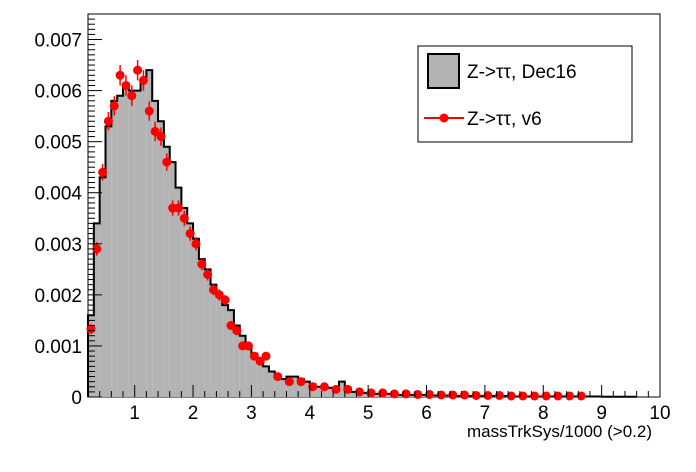 The width and height of the screenshot is (696, 472). Describe the element at coordinates (485, 413) in the screenshot. I see `x-tick-label: 7` at that location.